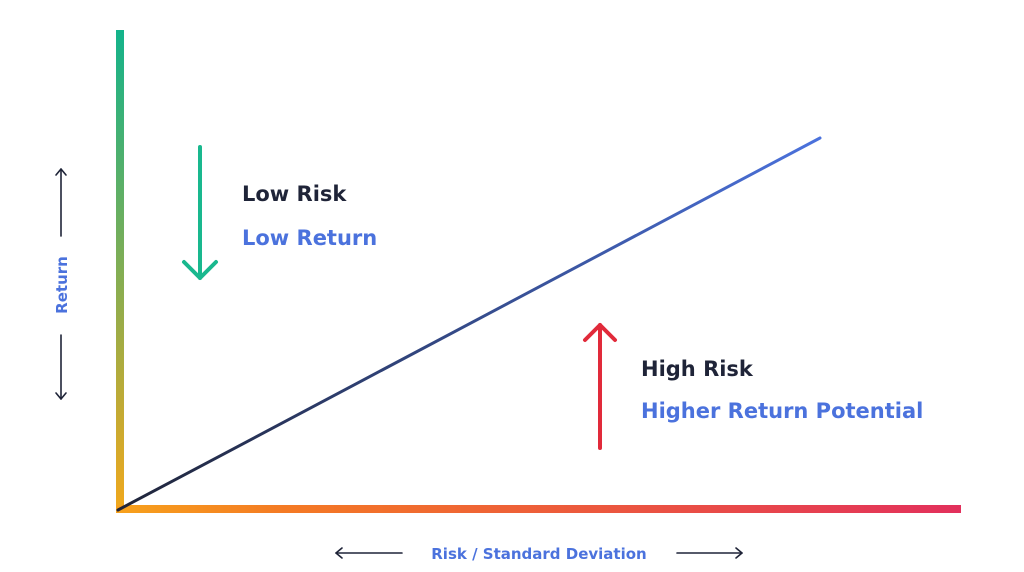  I want to click on low-return-label: Low Return, so click(309, 238).